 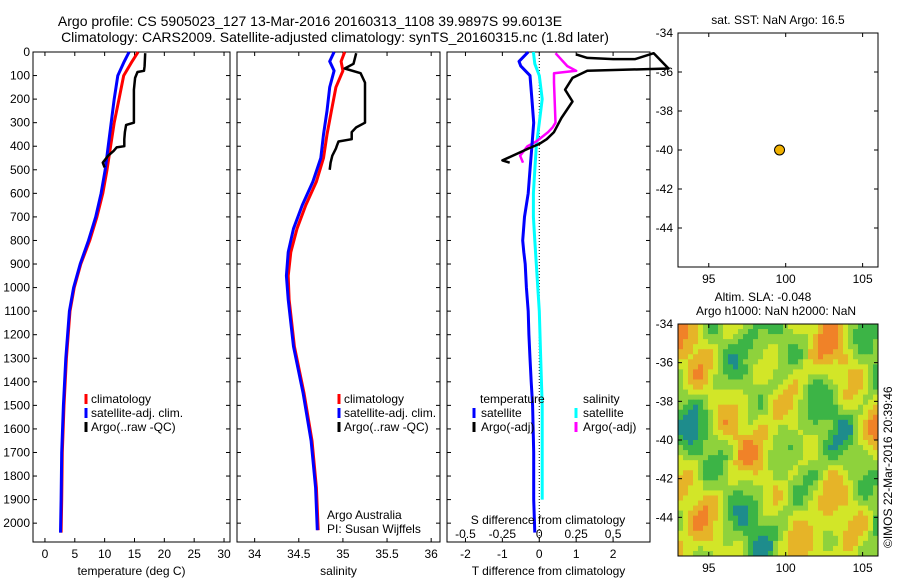 I want to click on y-tick-label: -42, so click(x=665, y=189).